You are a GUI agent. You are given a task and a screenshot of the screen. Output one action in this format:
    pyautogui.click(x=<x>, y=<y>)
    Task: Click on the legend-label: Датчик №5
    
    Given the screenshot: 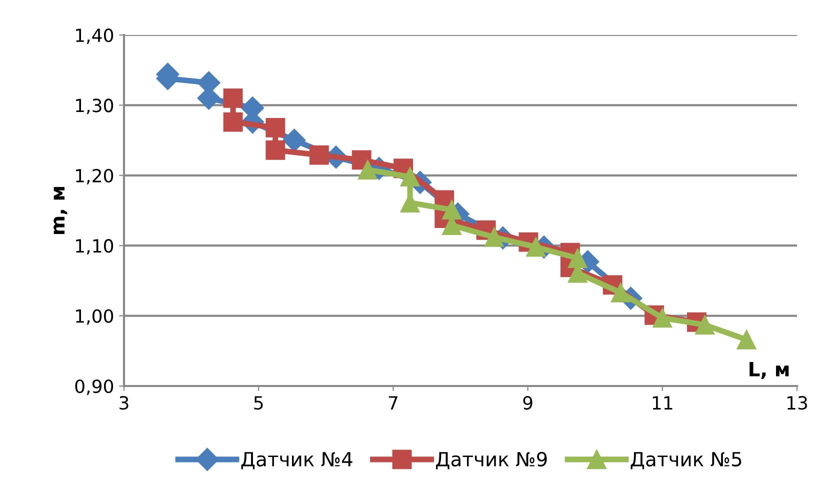 What is the action you would take?
    pyautogui.click(x=686, y=461)
    